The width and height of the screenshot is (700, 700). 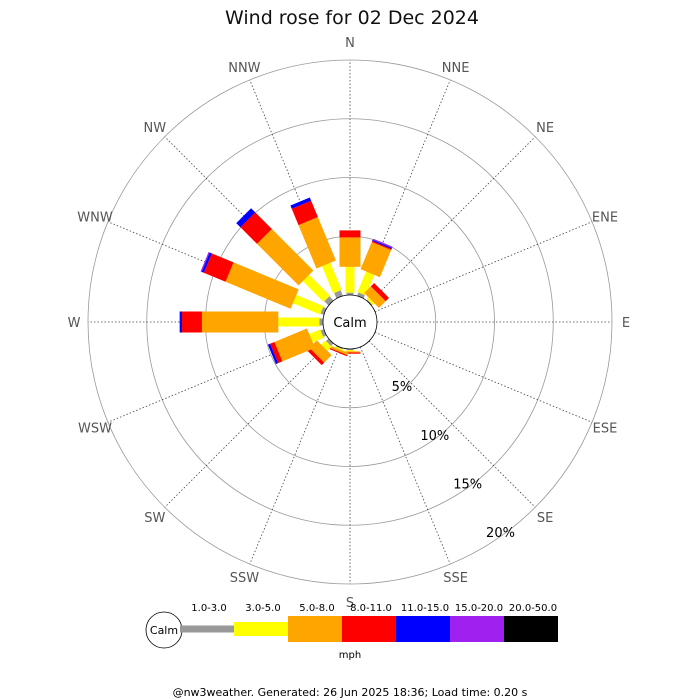 I want to click on ring-label: 20%, so click(x=500, y=533).